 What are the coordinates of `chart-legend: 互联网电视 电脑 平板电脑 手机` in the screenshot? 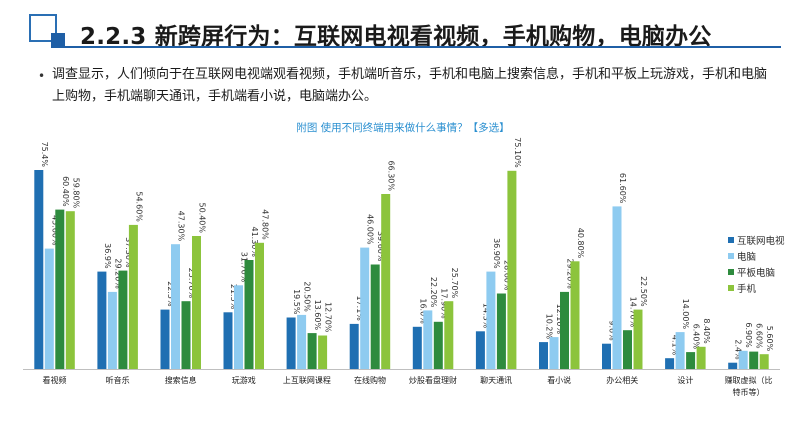 It's located at (756, 264).